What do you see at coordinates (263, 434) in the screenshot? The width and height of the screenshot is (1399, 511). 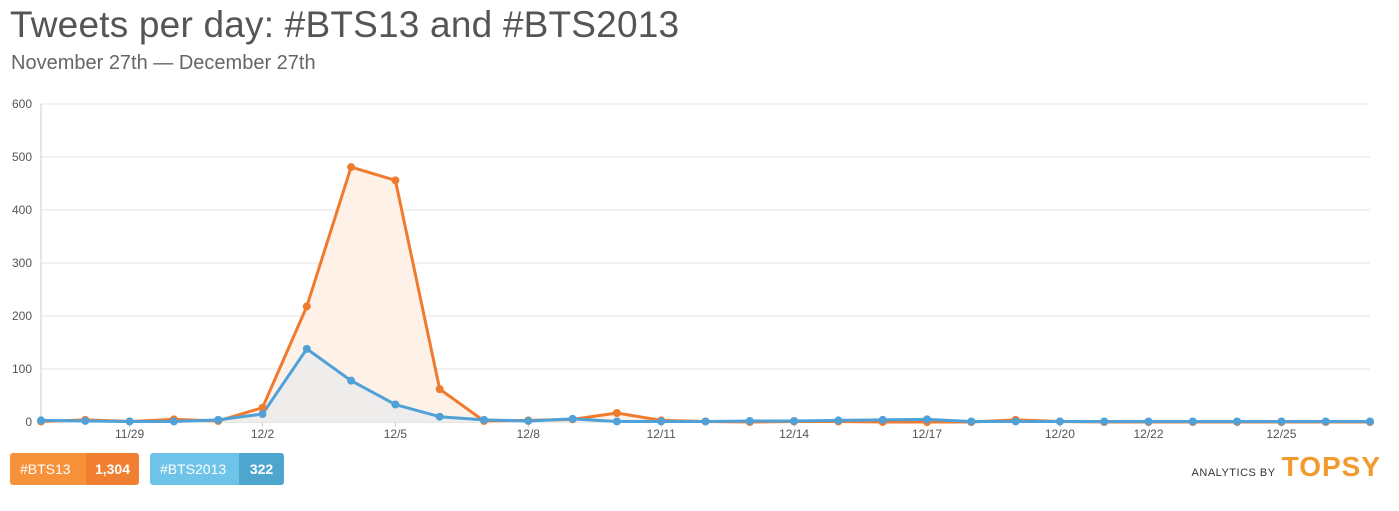 I see `x-tick-label: 12/2` at bounding box center [263, 434].